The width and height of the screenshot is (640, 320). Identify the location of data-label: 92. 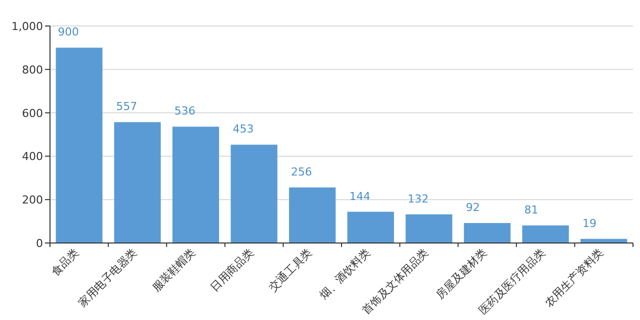
(473, 207).